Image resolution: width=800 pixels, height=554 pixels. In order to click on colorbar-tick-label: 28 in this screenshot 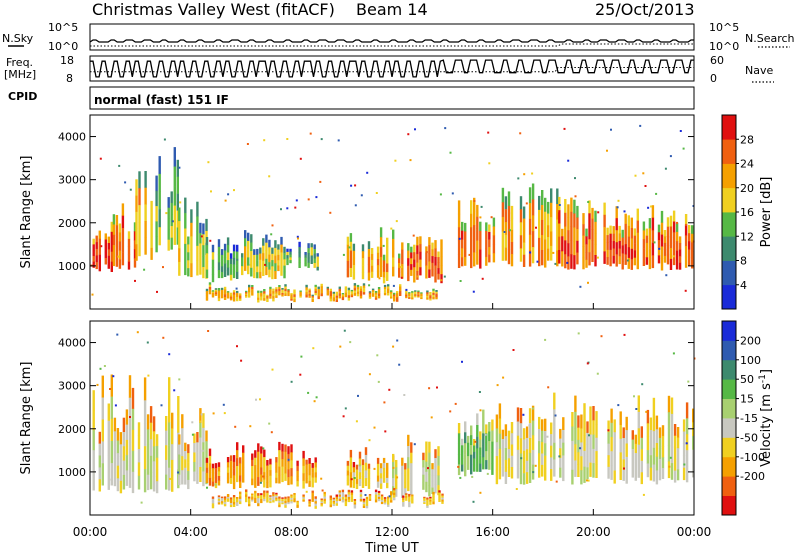, I will do `click(747, 139)`.